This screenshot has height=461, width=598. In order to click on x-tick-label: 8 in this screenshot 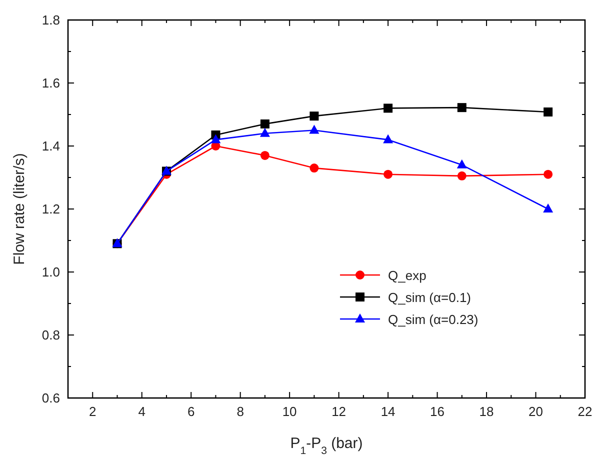, I will do `click(240, 411)`.